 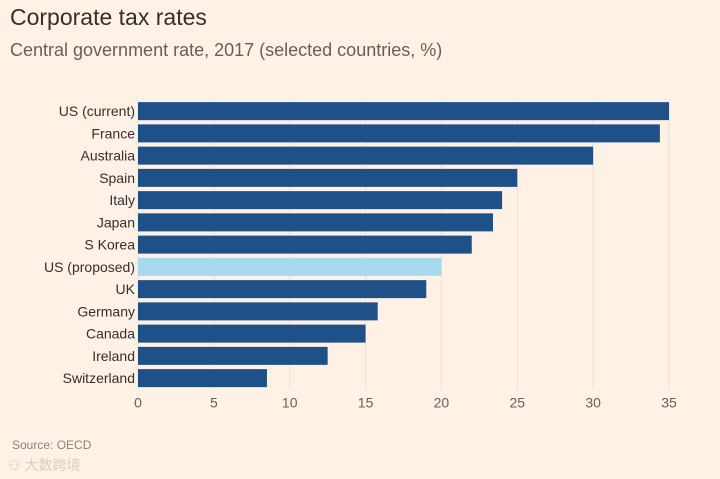 I want to click on category-label: S Korea, so click(x=109, y=245).